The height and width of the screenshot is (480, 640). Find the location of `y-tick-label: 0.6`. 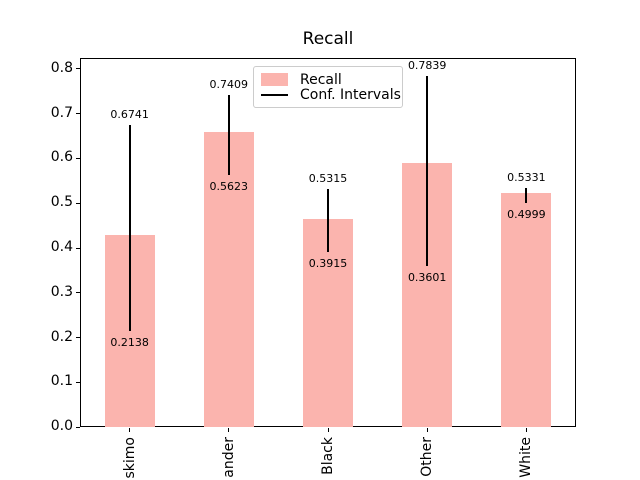

y-tick-label: 0.6 is located at coordinates (61, 157).